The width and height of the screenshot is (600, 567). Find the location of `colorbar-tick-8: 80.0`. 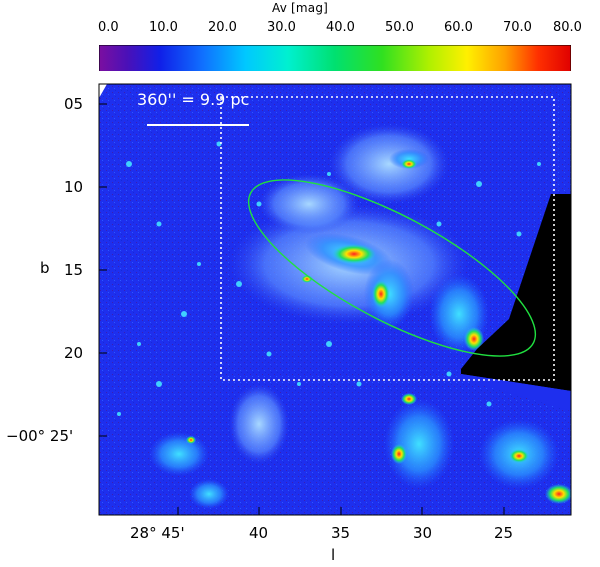

colorbar-tick-8: 80.0 is located at coordinates (567, 27).